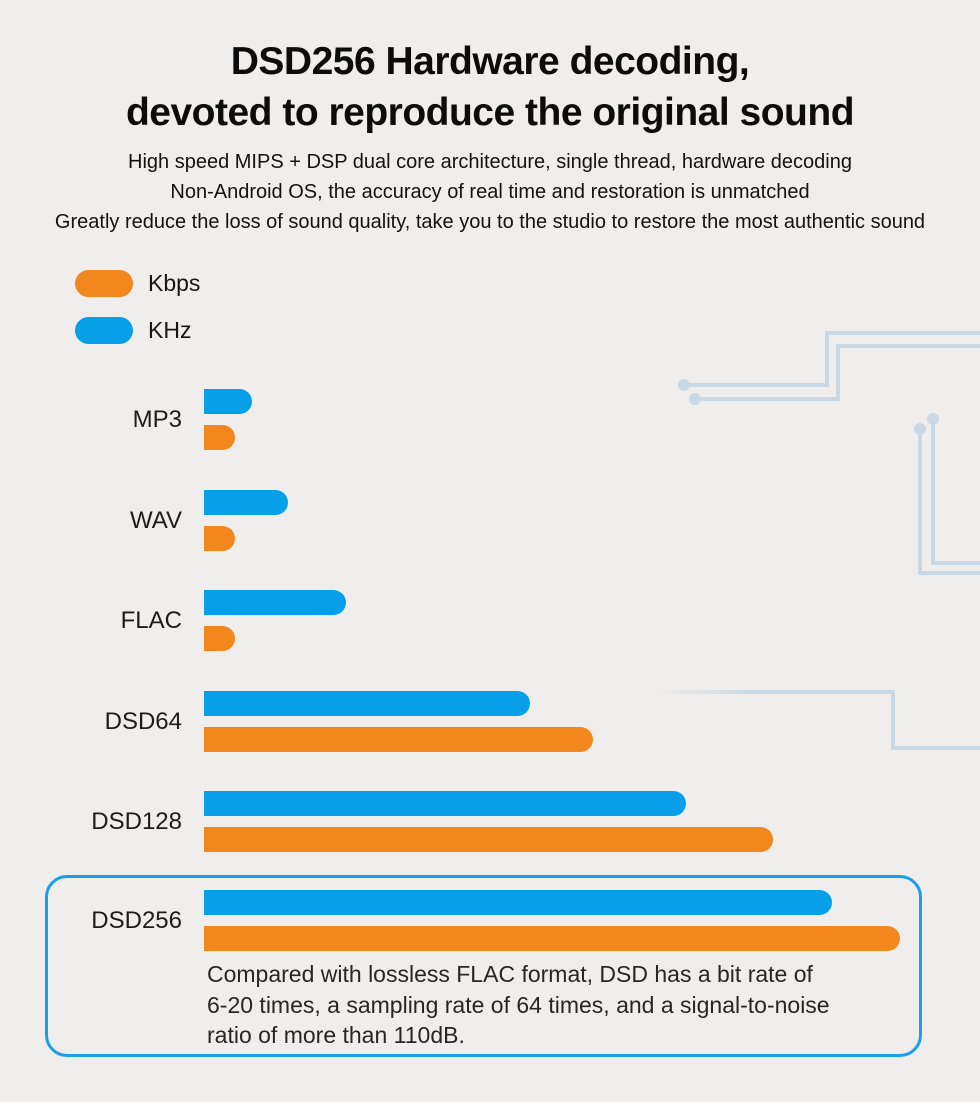 This screenshot has width=980, height=1102. I want to click on chart-row: WAV, so click(490, 520).